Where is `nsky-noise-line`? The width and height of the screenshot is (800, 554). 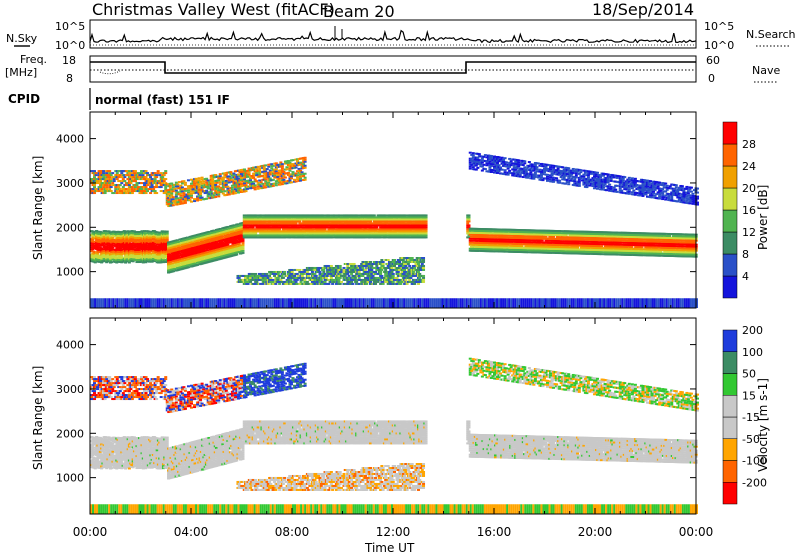 nsky-noise-line is located at coordinates (393, 36).